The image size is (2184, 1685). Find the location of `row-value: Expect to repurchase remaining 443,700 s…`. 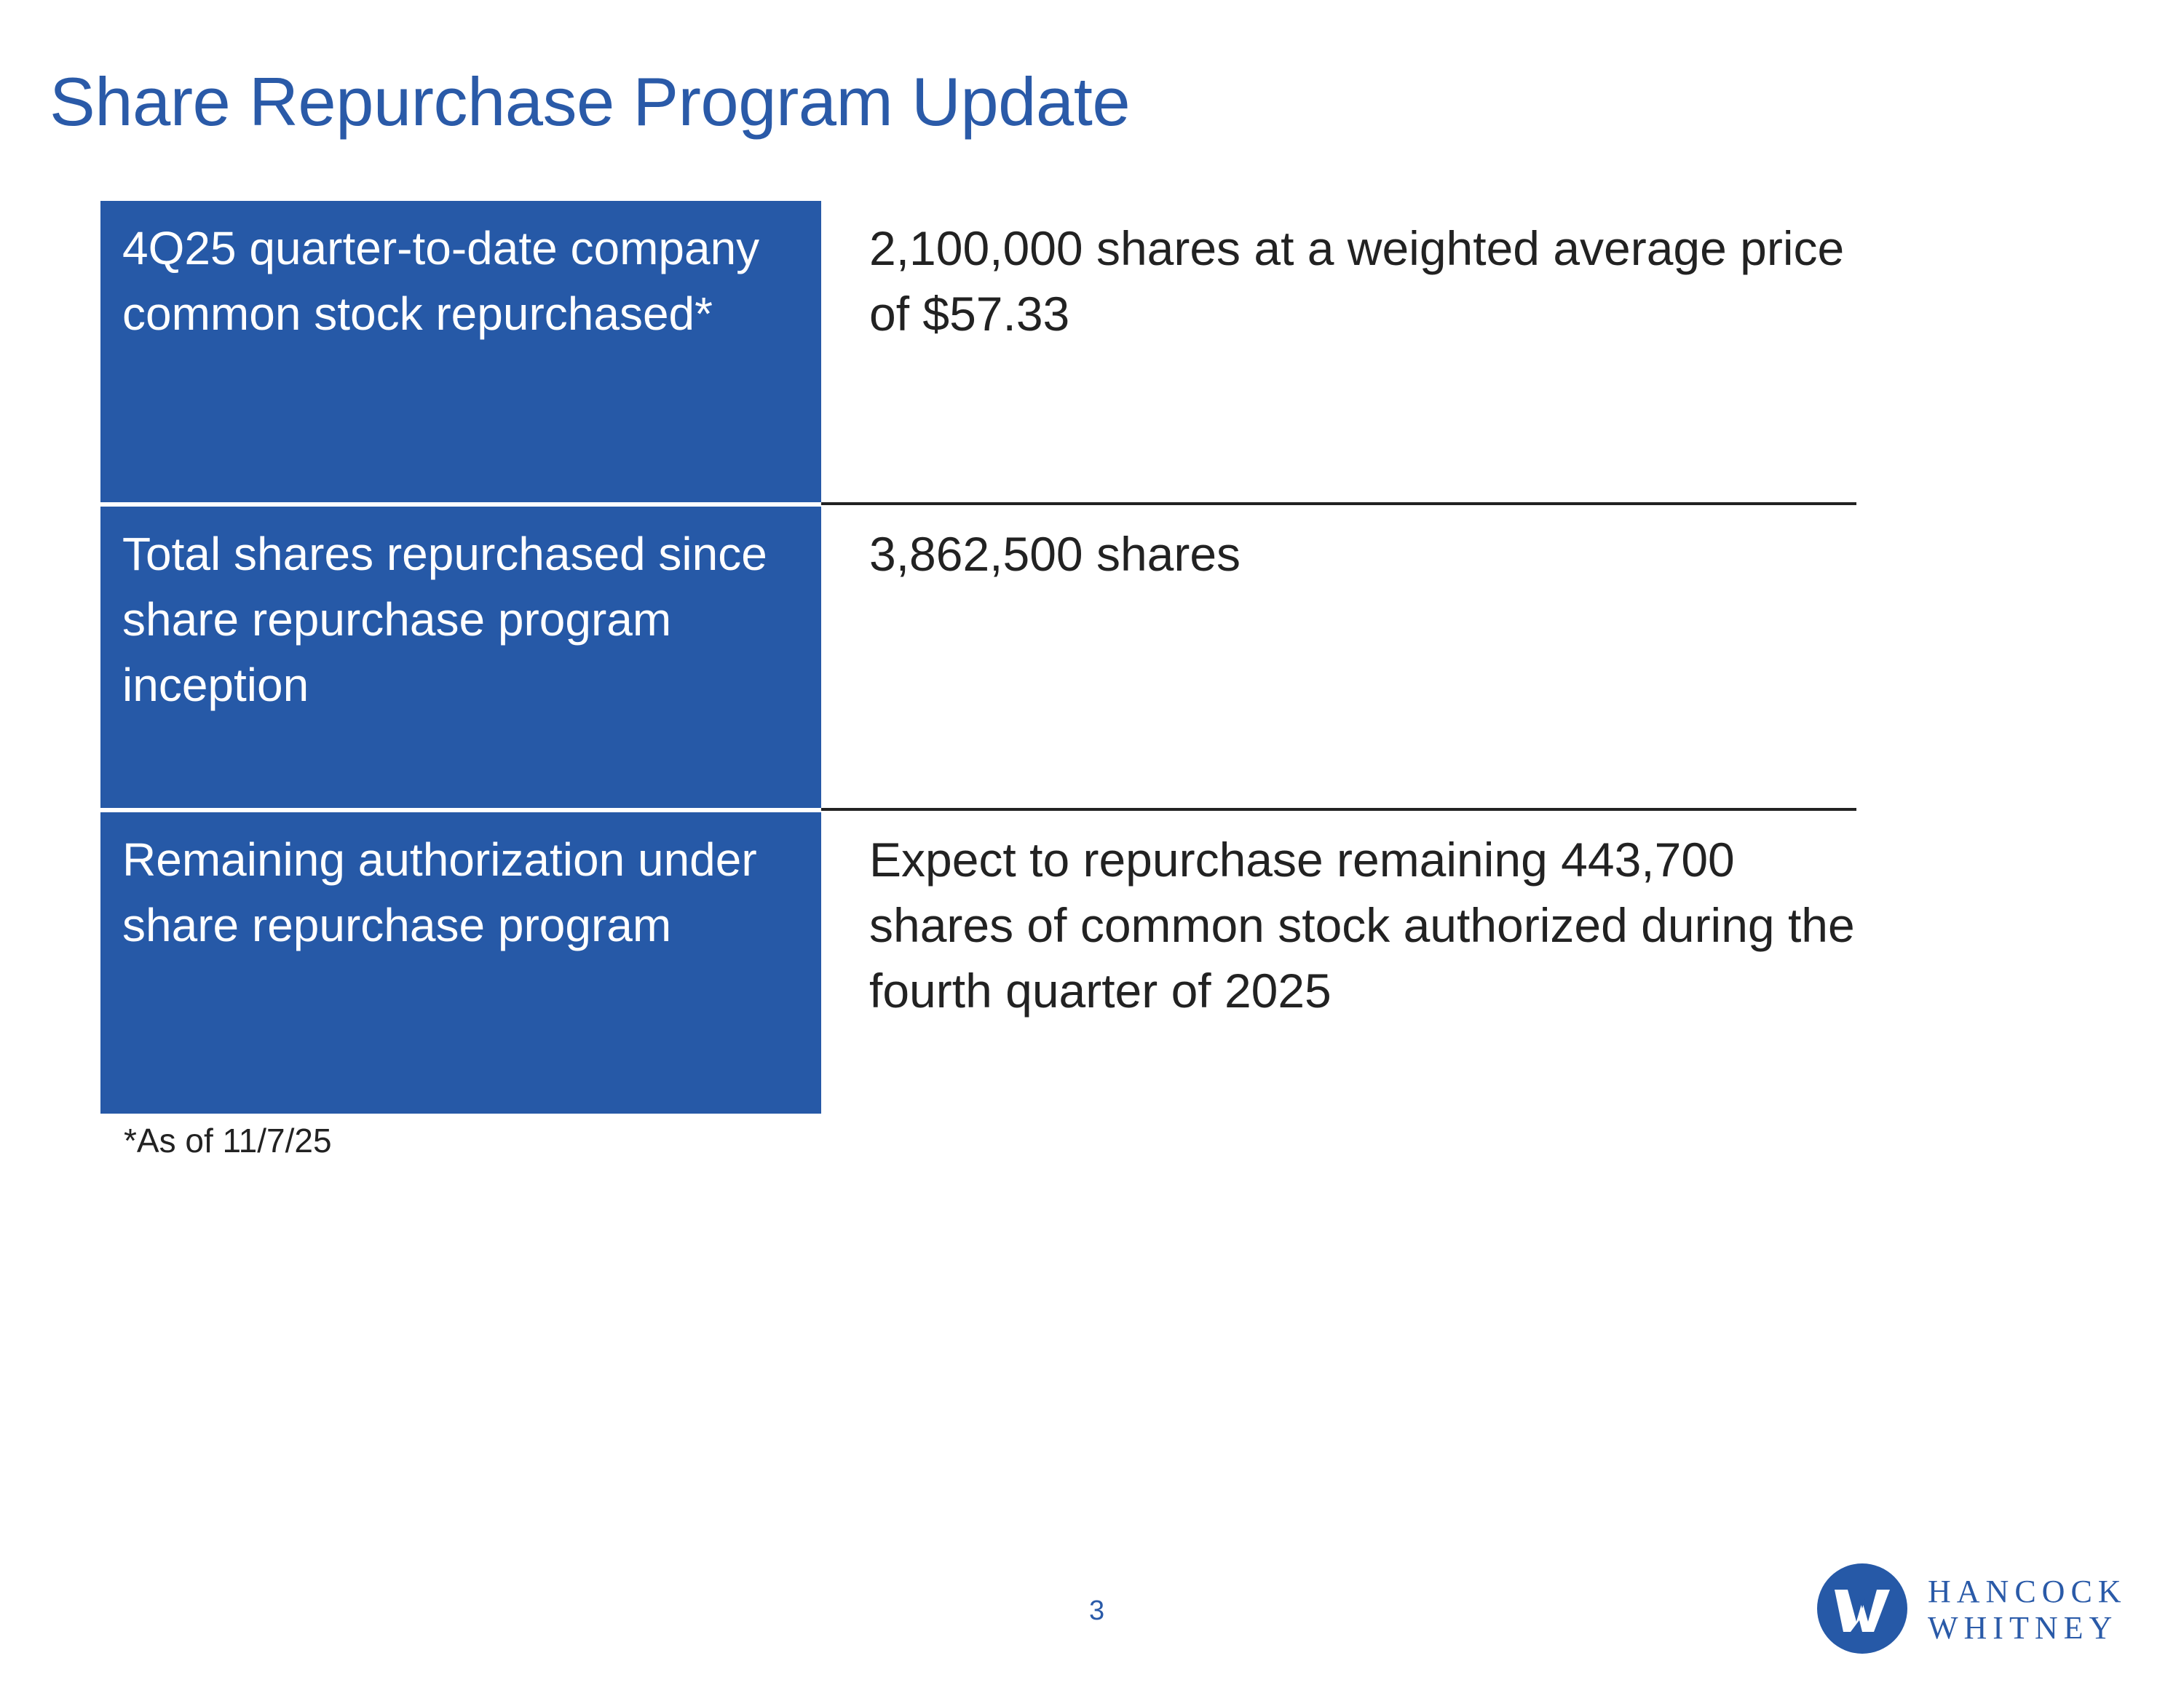

row-value: Expect to repurchase remaining 443,700 s… is located at coordinates (1362, 925).